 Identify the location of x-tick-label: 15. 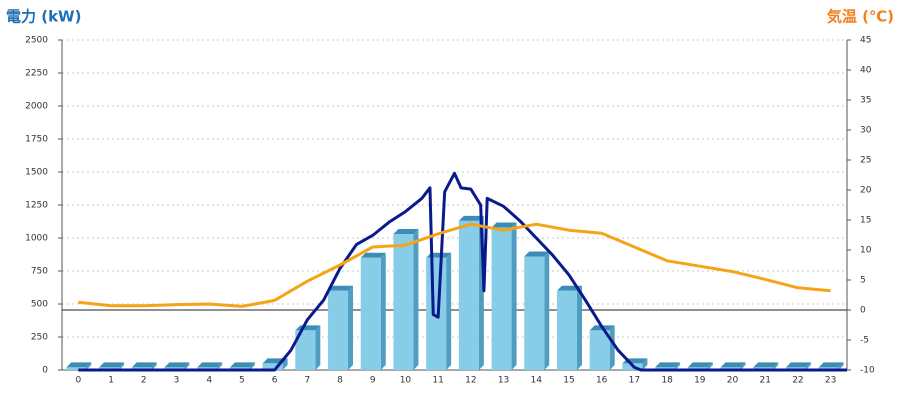
(568, 381).